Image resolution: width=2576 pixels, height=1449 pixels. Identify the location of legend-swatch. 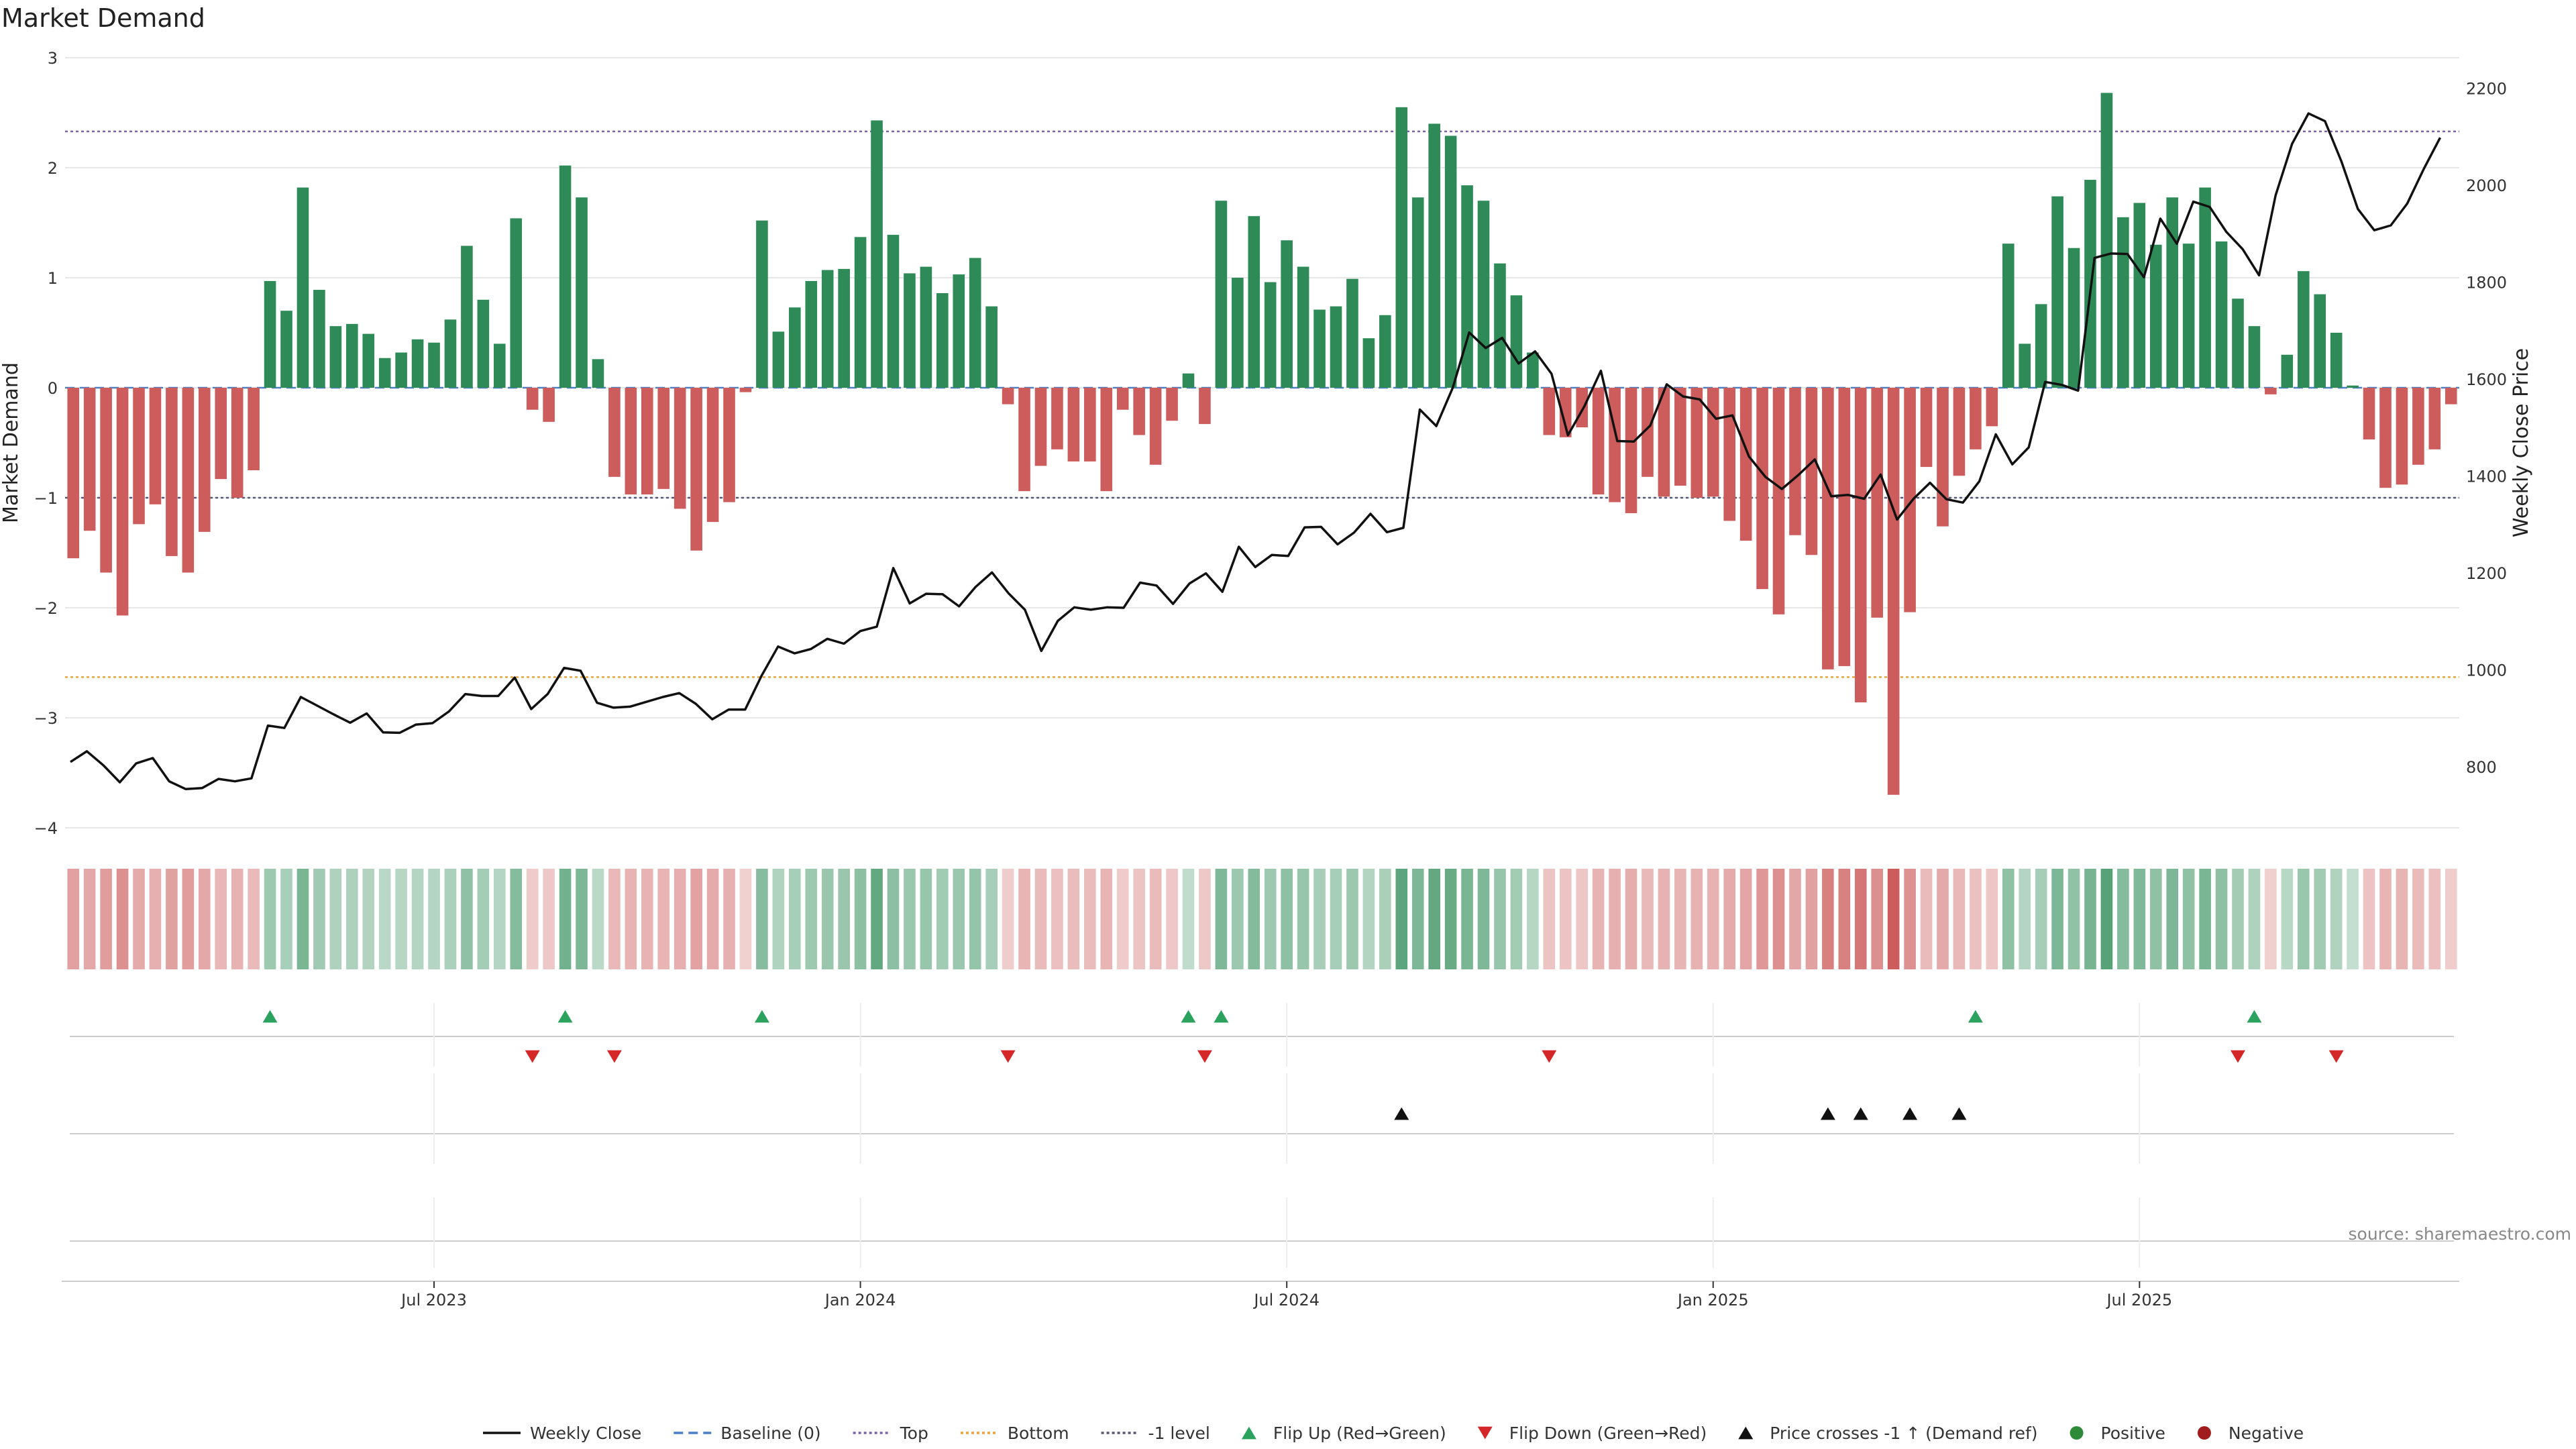
(2077, 1433).